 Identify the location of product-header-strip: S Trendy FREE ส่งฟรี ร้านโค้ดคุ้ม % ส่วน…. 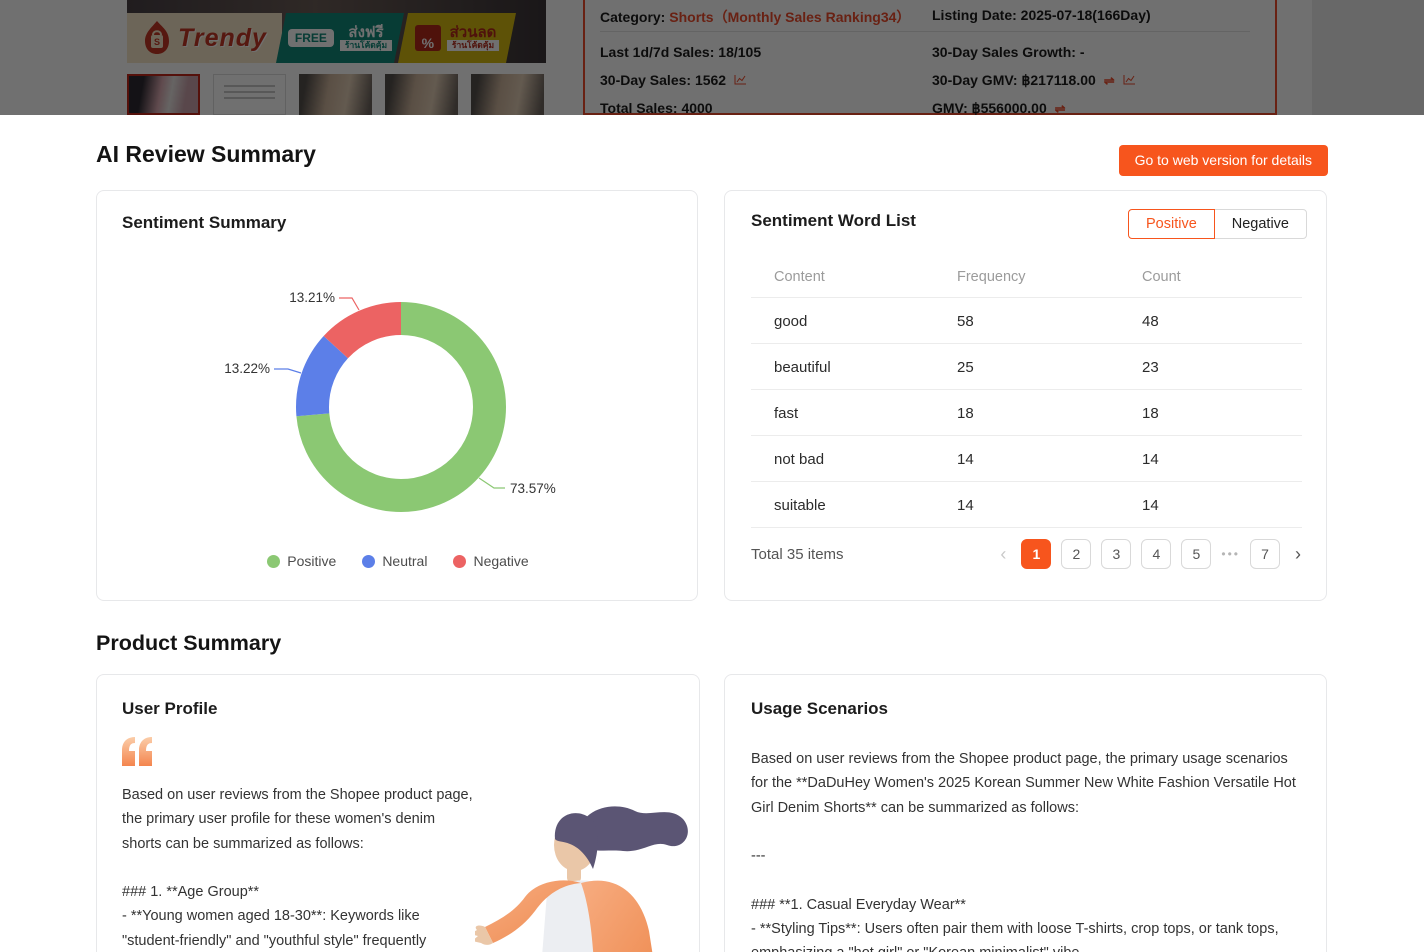
(712, 58).